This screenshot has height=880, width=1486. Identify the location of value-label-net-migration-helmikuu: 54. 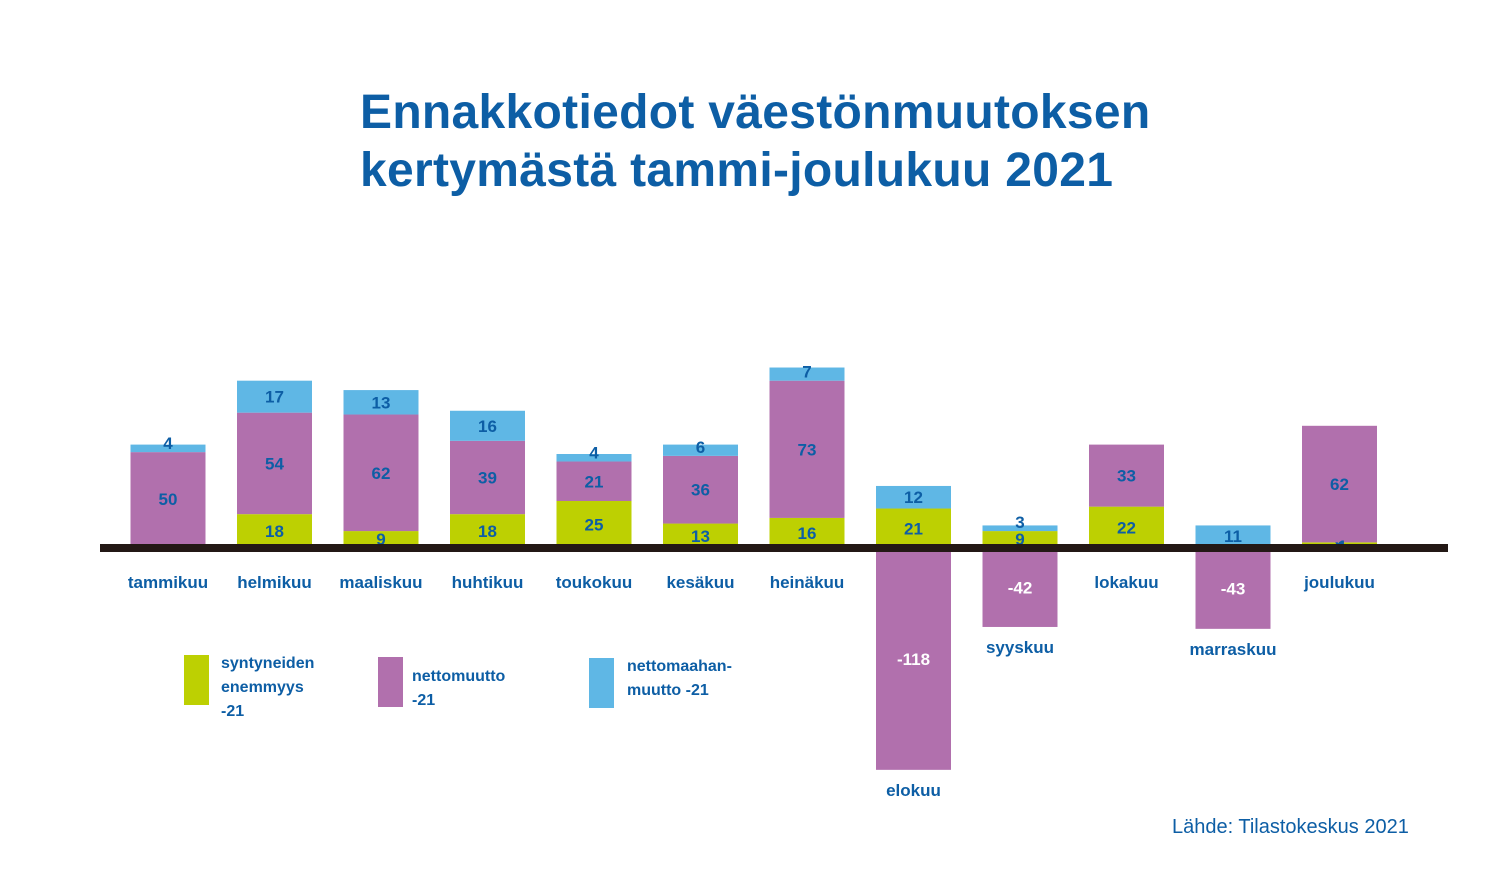
(274, 463).